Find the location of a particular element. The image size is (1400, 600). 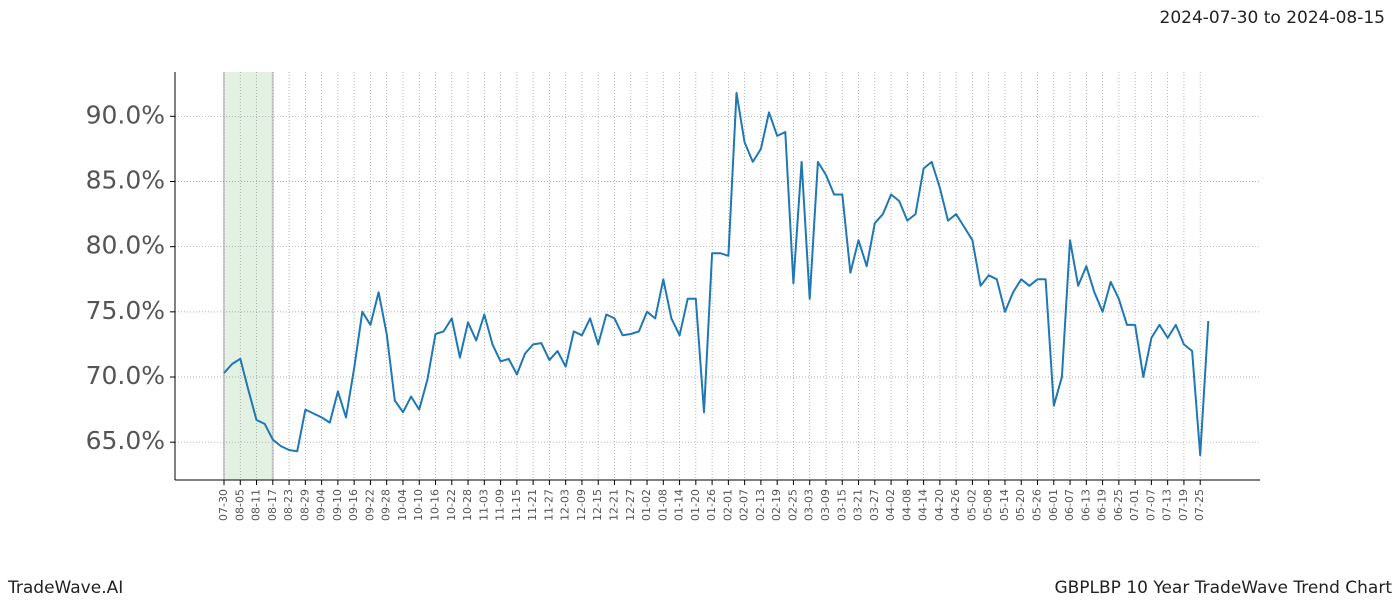

x-tick-label: 02-01 is located at coordinates (727, 505).